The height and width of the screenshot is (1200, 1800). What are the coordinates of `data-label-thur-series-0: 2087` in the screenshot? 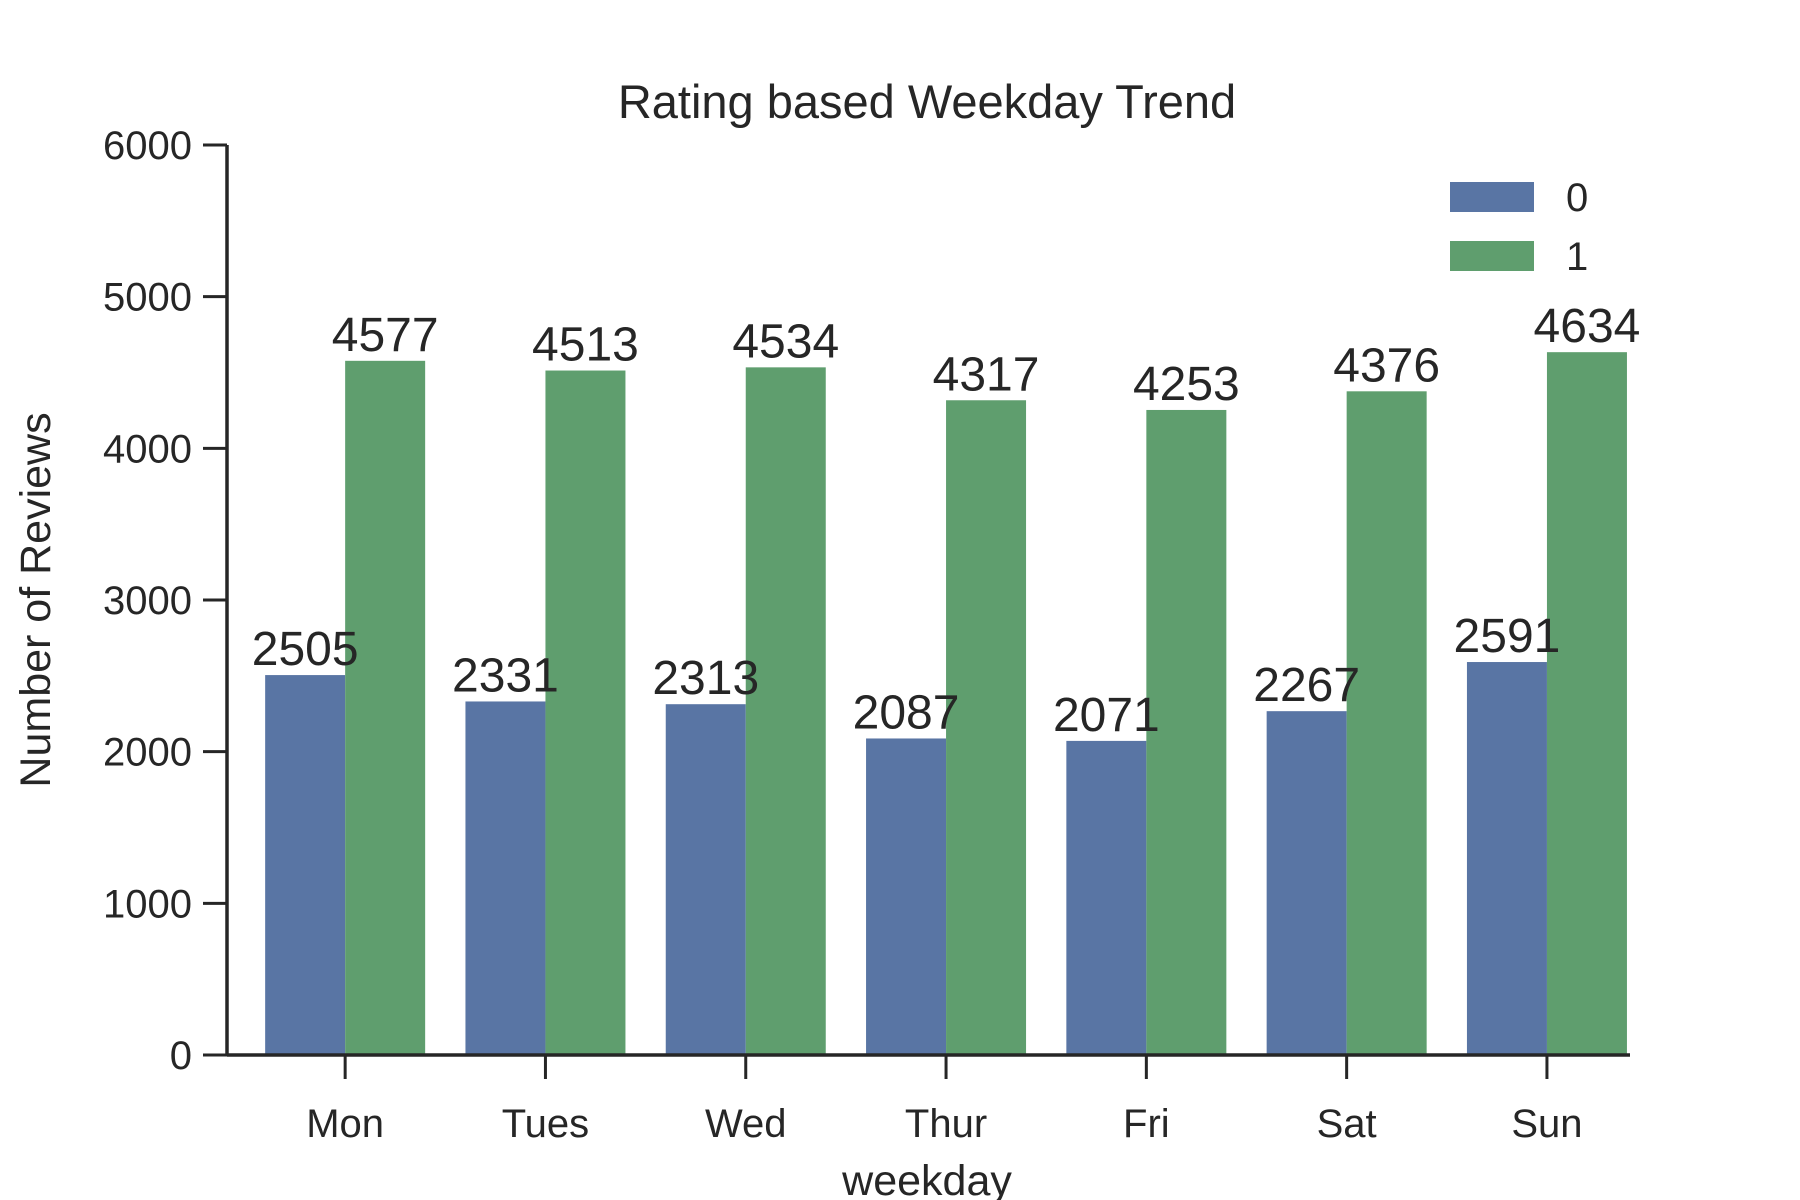 It's located at (906, 712).